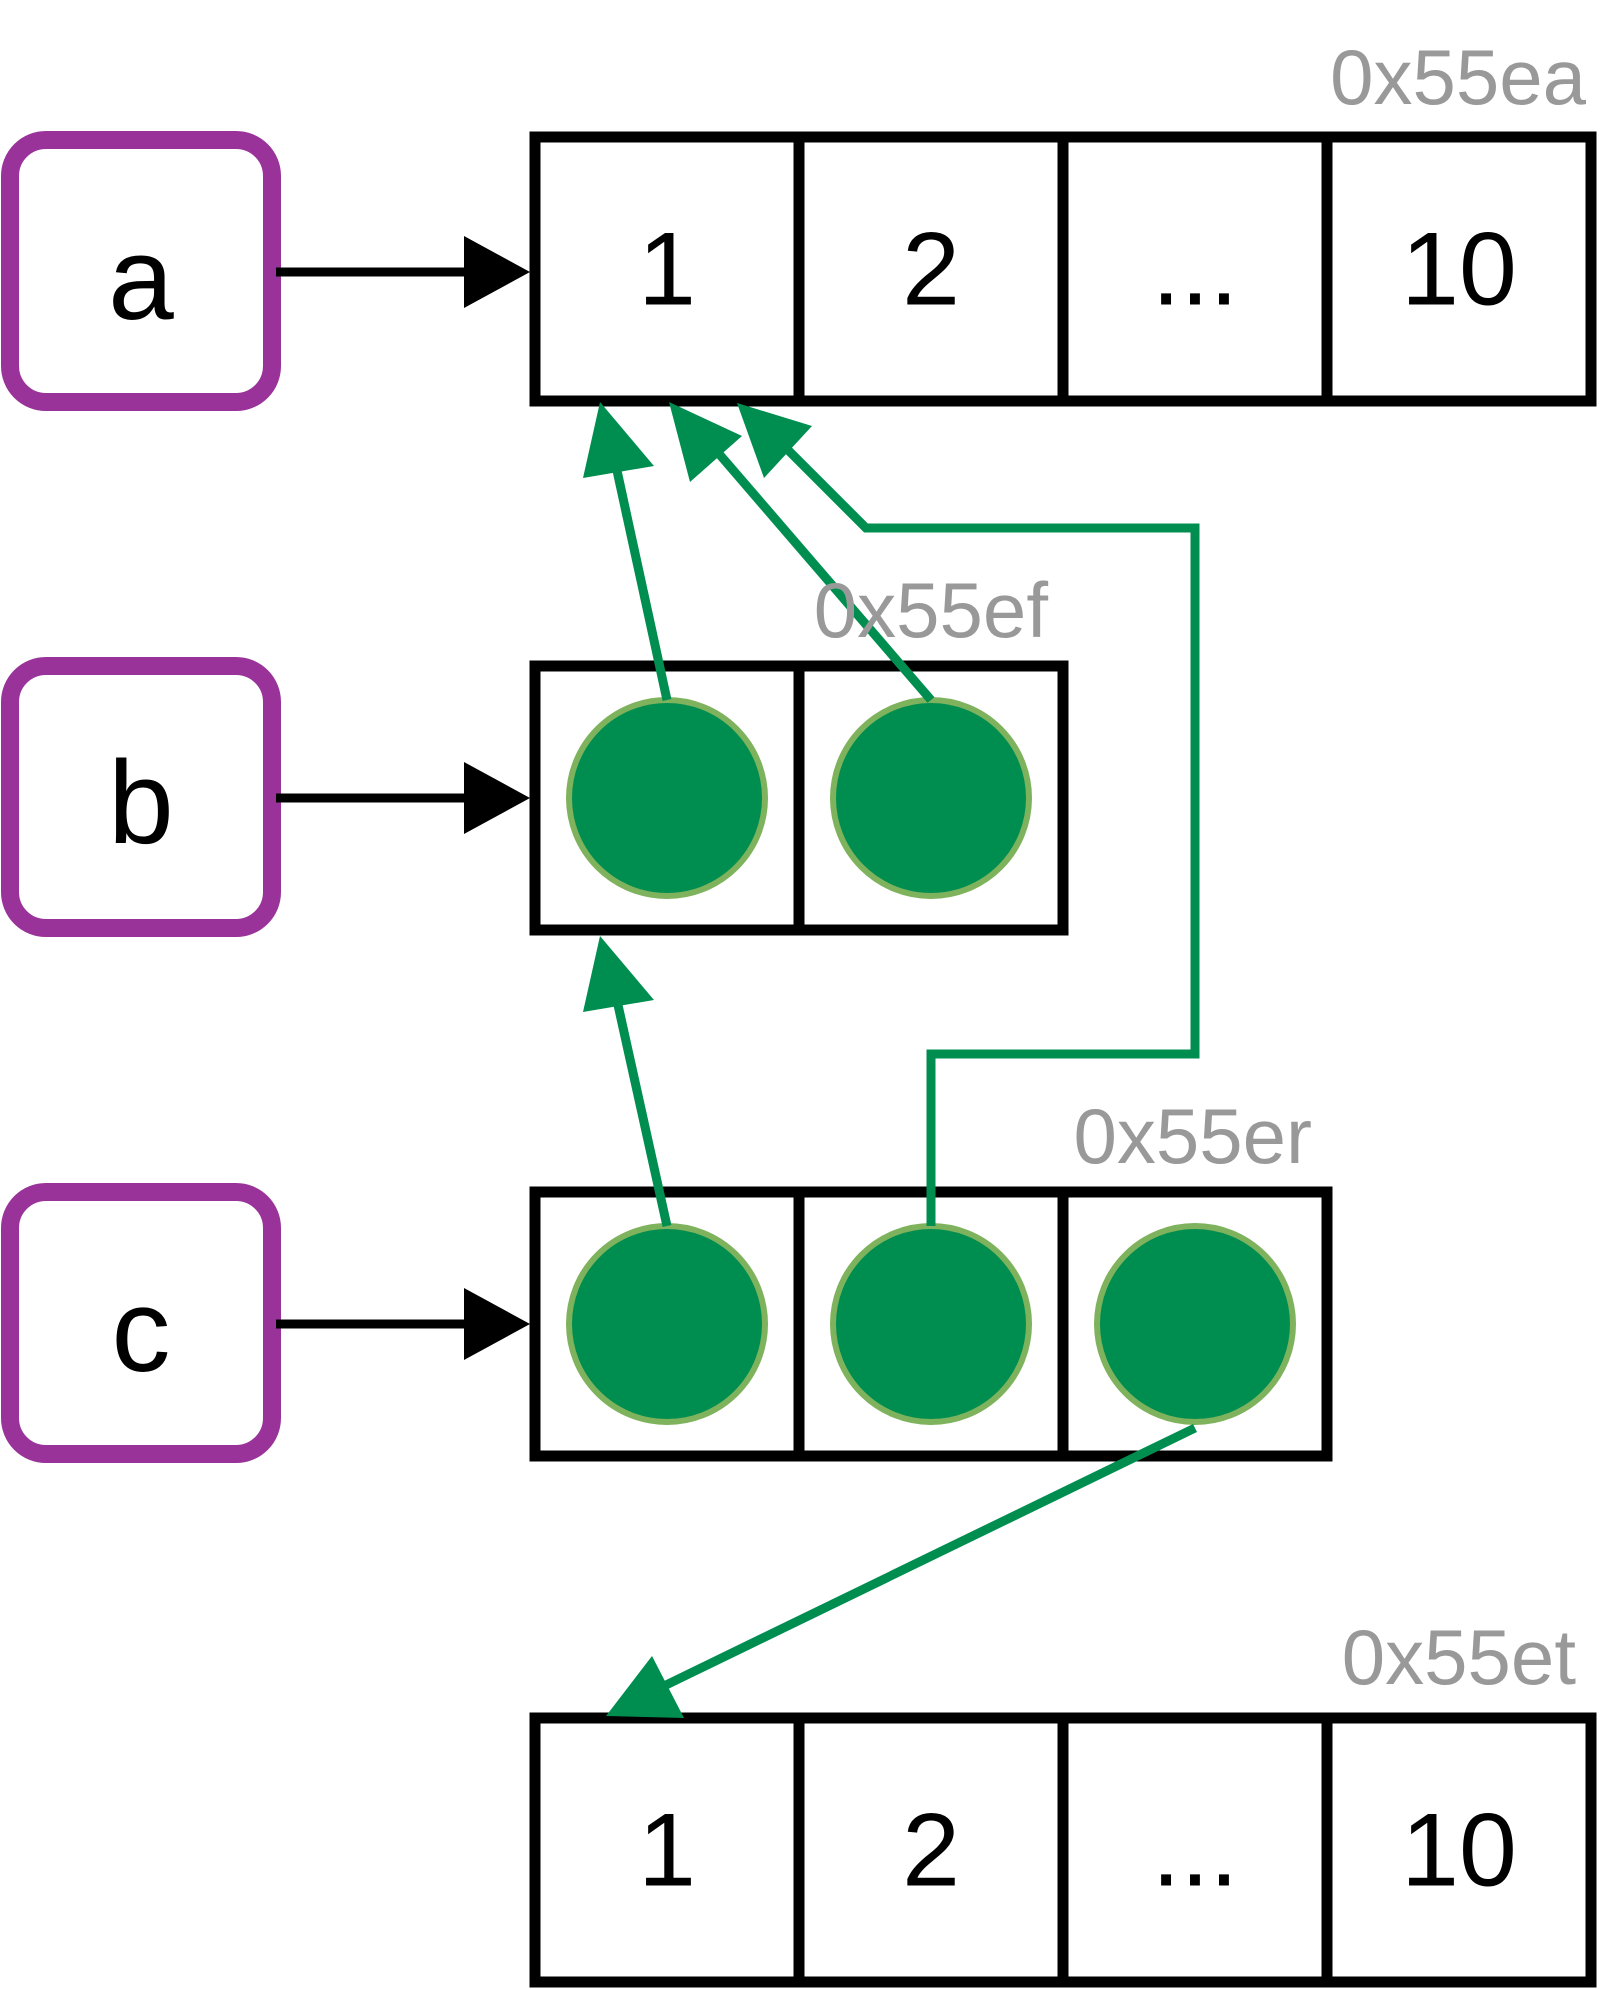 This screenshot has width=1601, height=1989. I want to click on vector-t: 1 2 ... 10 0x55et, so click(1063, 1800).